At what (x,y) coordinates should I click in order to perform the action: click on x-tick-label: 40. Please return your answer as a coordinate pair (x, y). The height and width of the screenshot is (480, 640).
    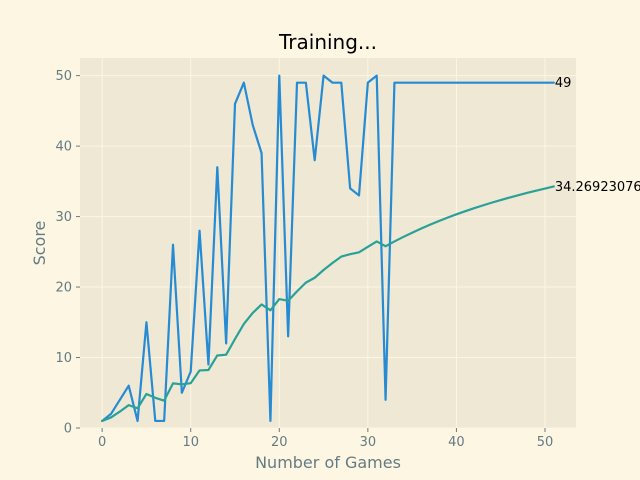
    Looking at the image, I should click on (456, 442).